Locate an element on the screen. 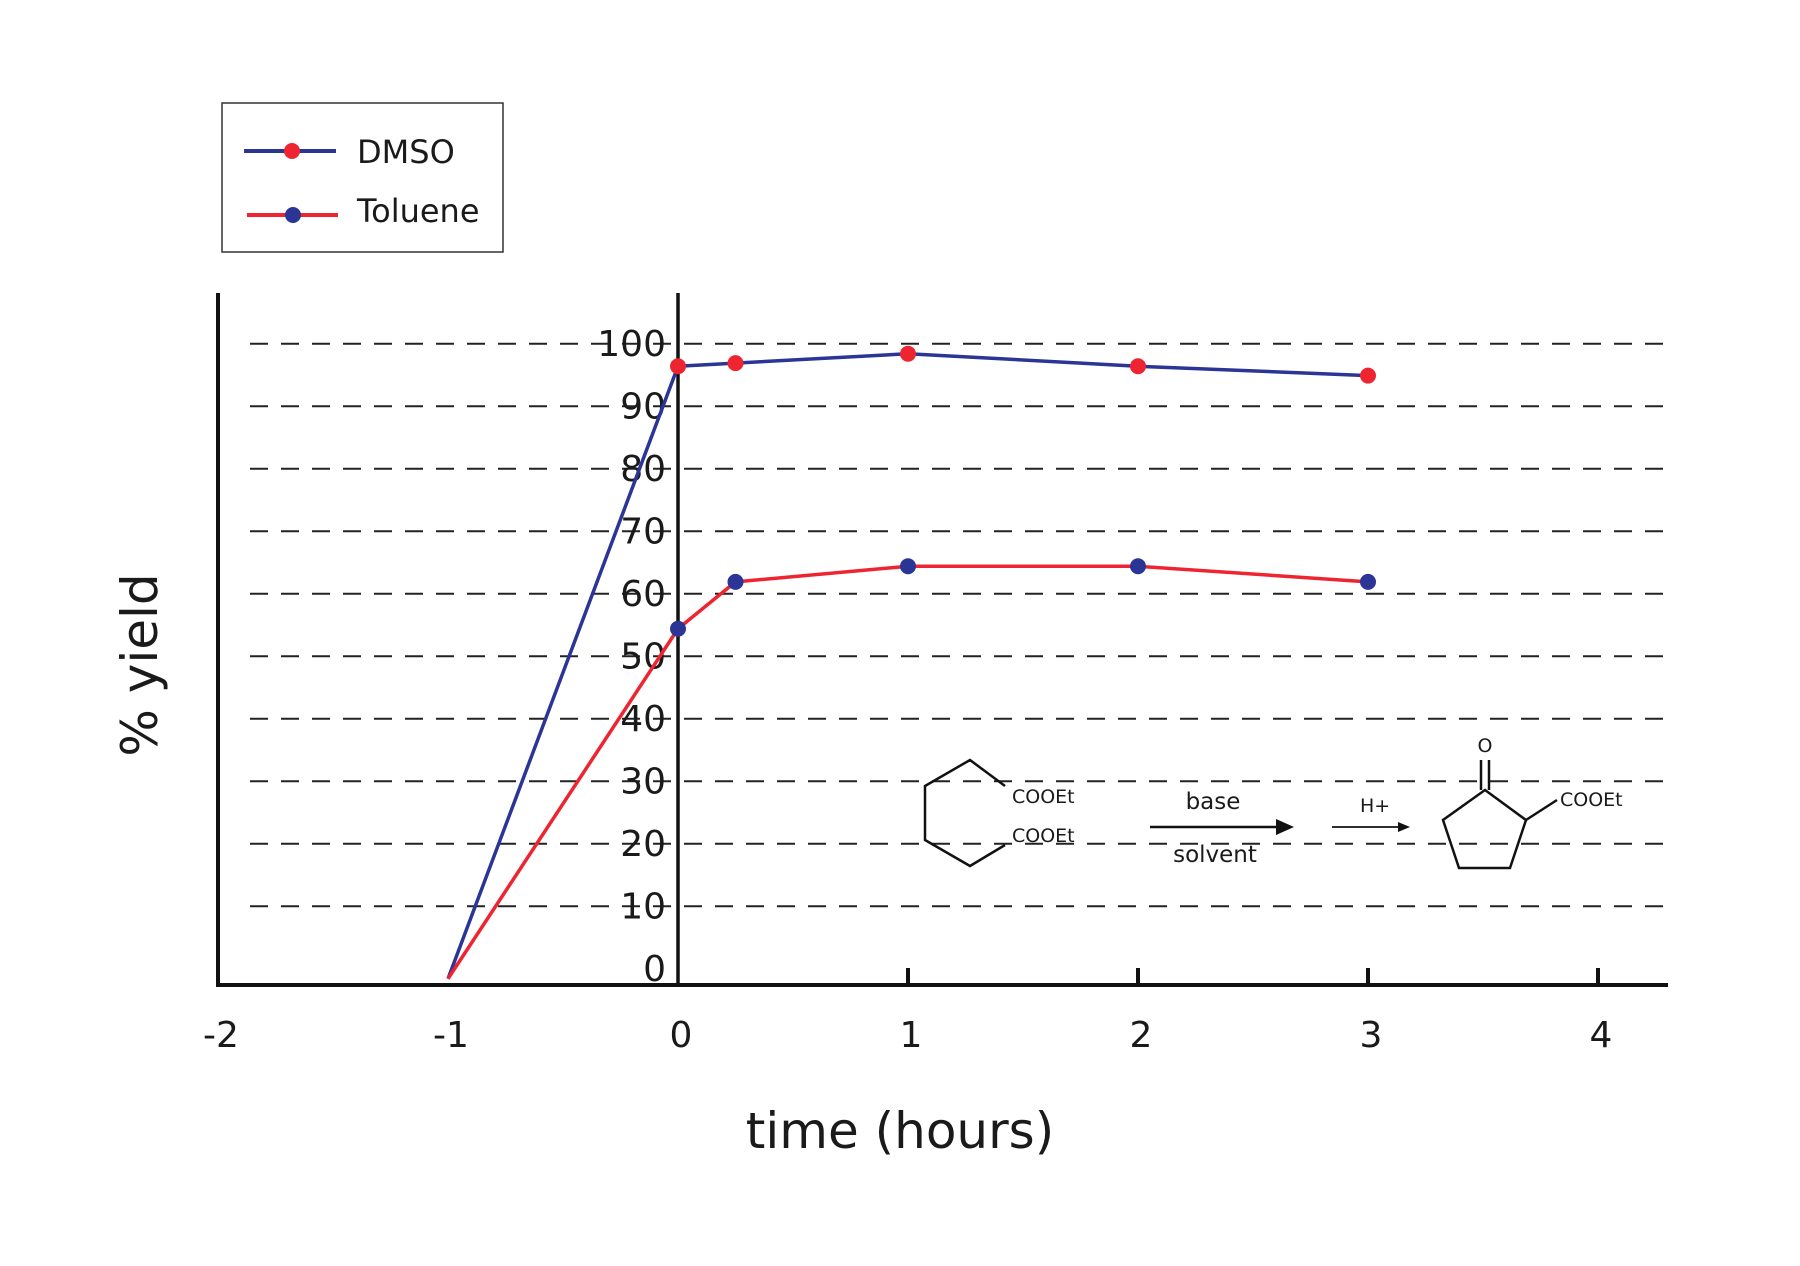  reactant-label-1: COOEt is located at coordinates (1043, 797).